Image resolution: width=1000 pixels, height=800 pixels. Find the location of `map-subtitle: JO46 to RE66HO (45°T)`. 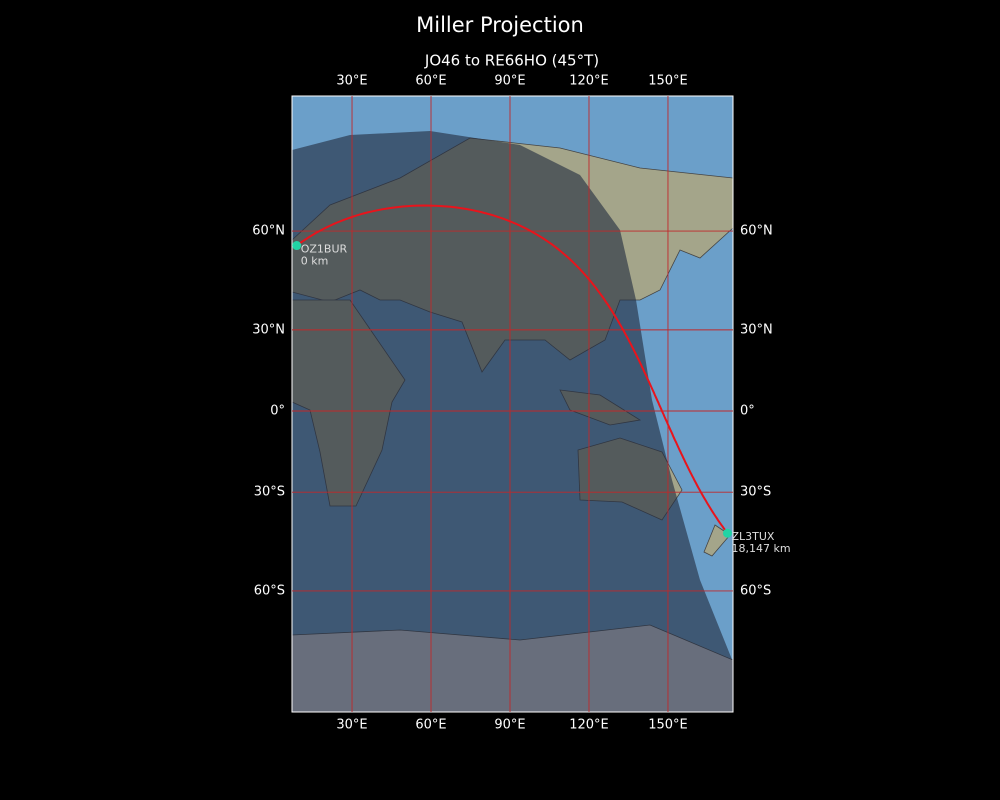

map-subtitle: JO46 to RE66HO (45°T) is located at coordinates (511, 61).